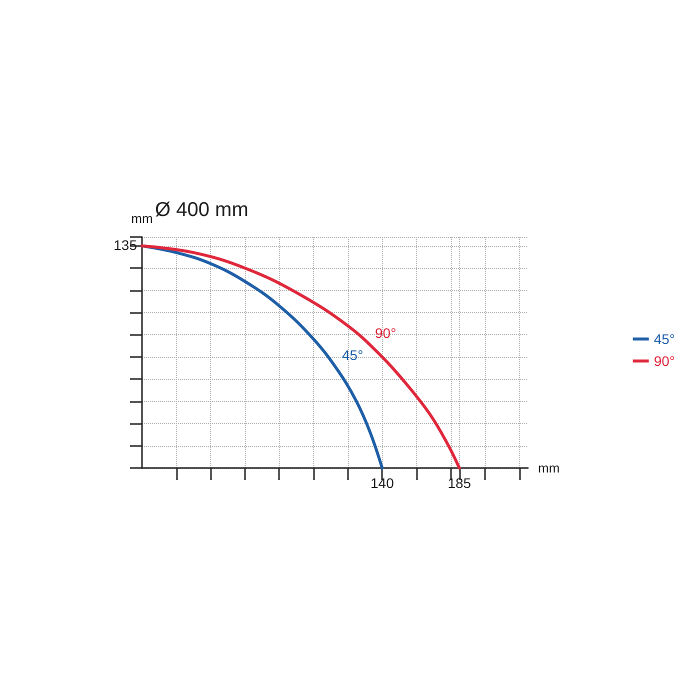 The height and width of the screenshot is (700, 700). I want to click on legend-label: 45°, so click(664, 339).